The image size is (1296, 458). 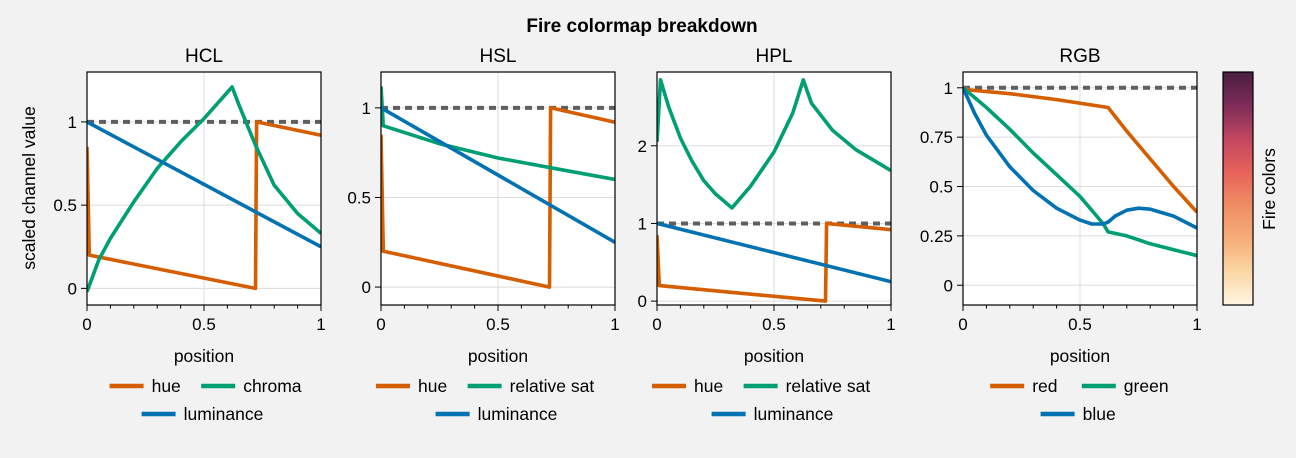 What do you see at coordinates (1079, 56) in the screenshot?
I see `panel-title: RGB` at bounding box center [1079, 56].